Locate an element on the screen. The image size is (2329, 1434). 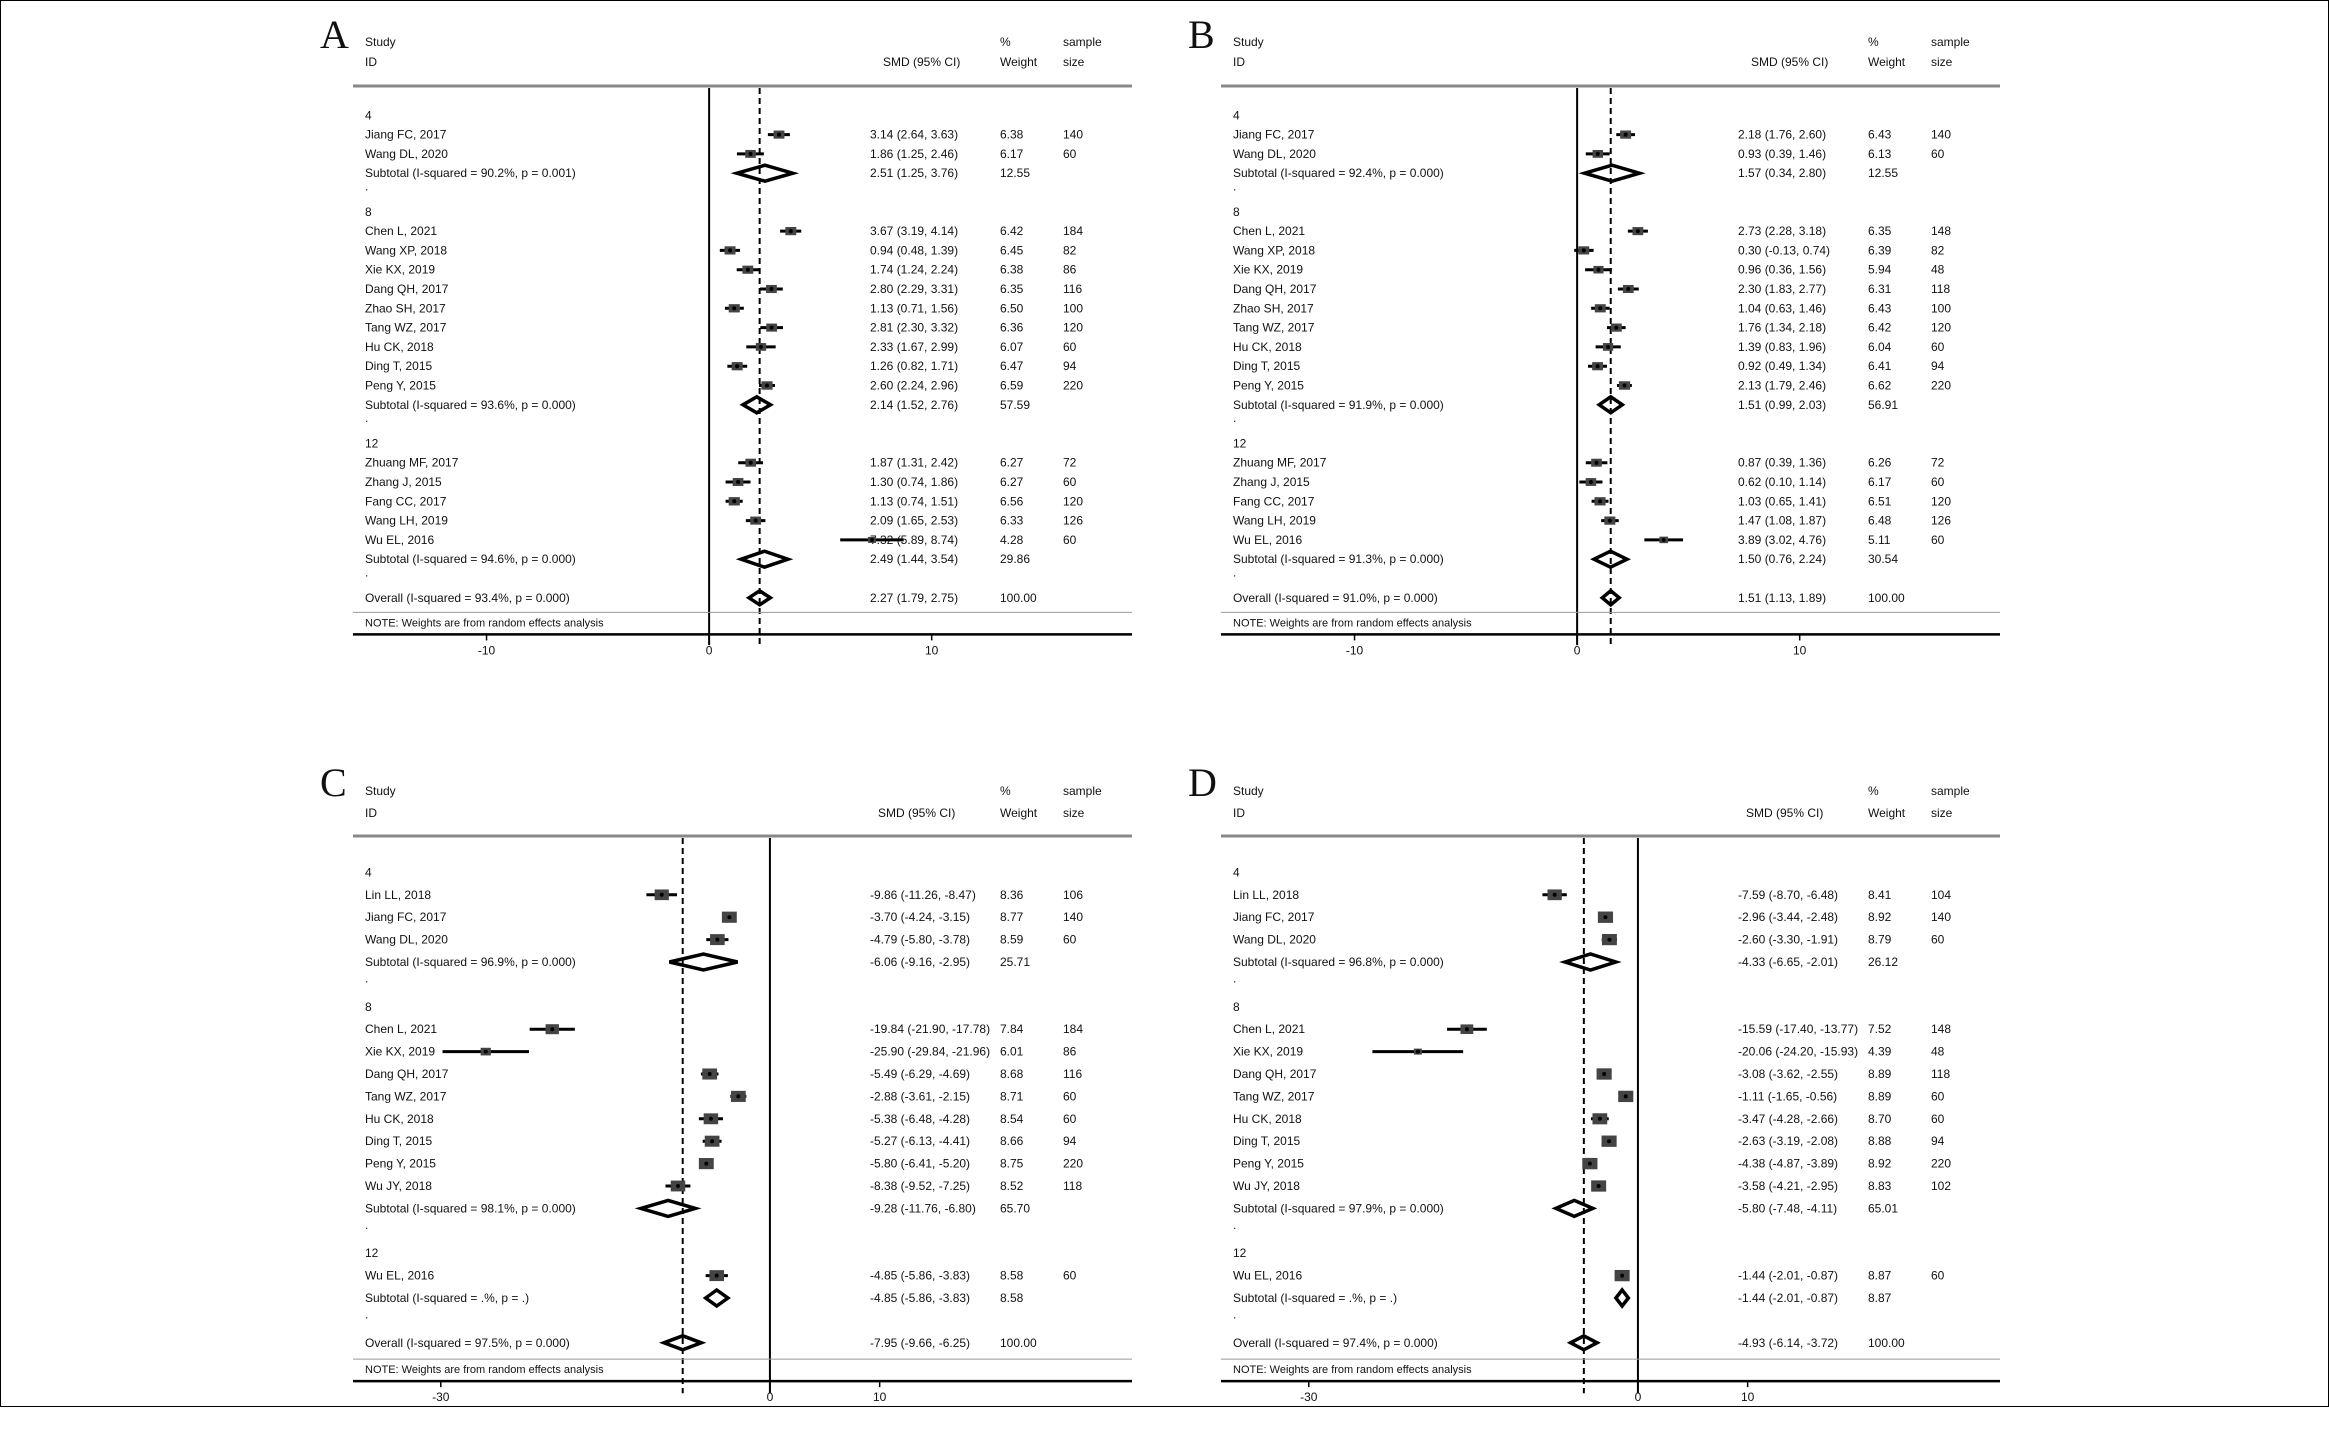
ci-value: 2.13 (1.79, 2.46) is located at coordinates (1782, 386).